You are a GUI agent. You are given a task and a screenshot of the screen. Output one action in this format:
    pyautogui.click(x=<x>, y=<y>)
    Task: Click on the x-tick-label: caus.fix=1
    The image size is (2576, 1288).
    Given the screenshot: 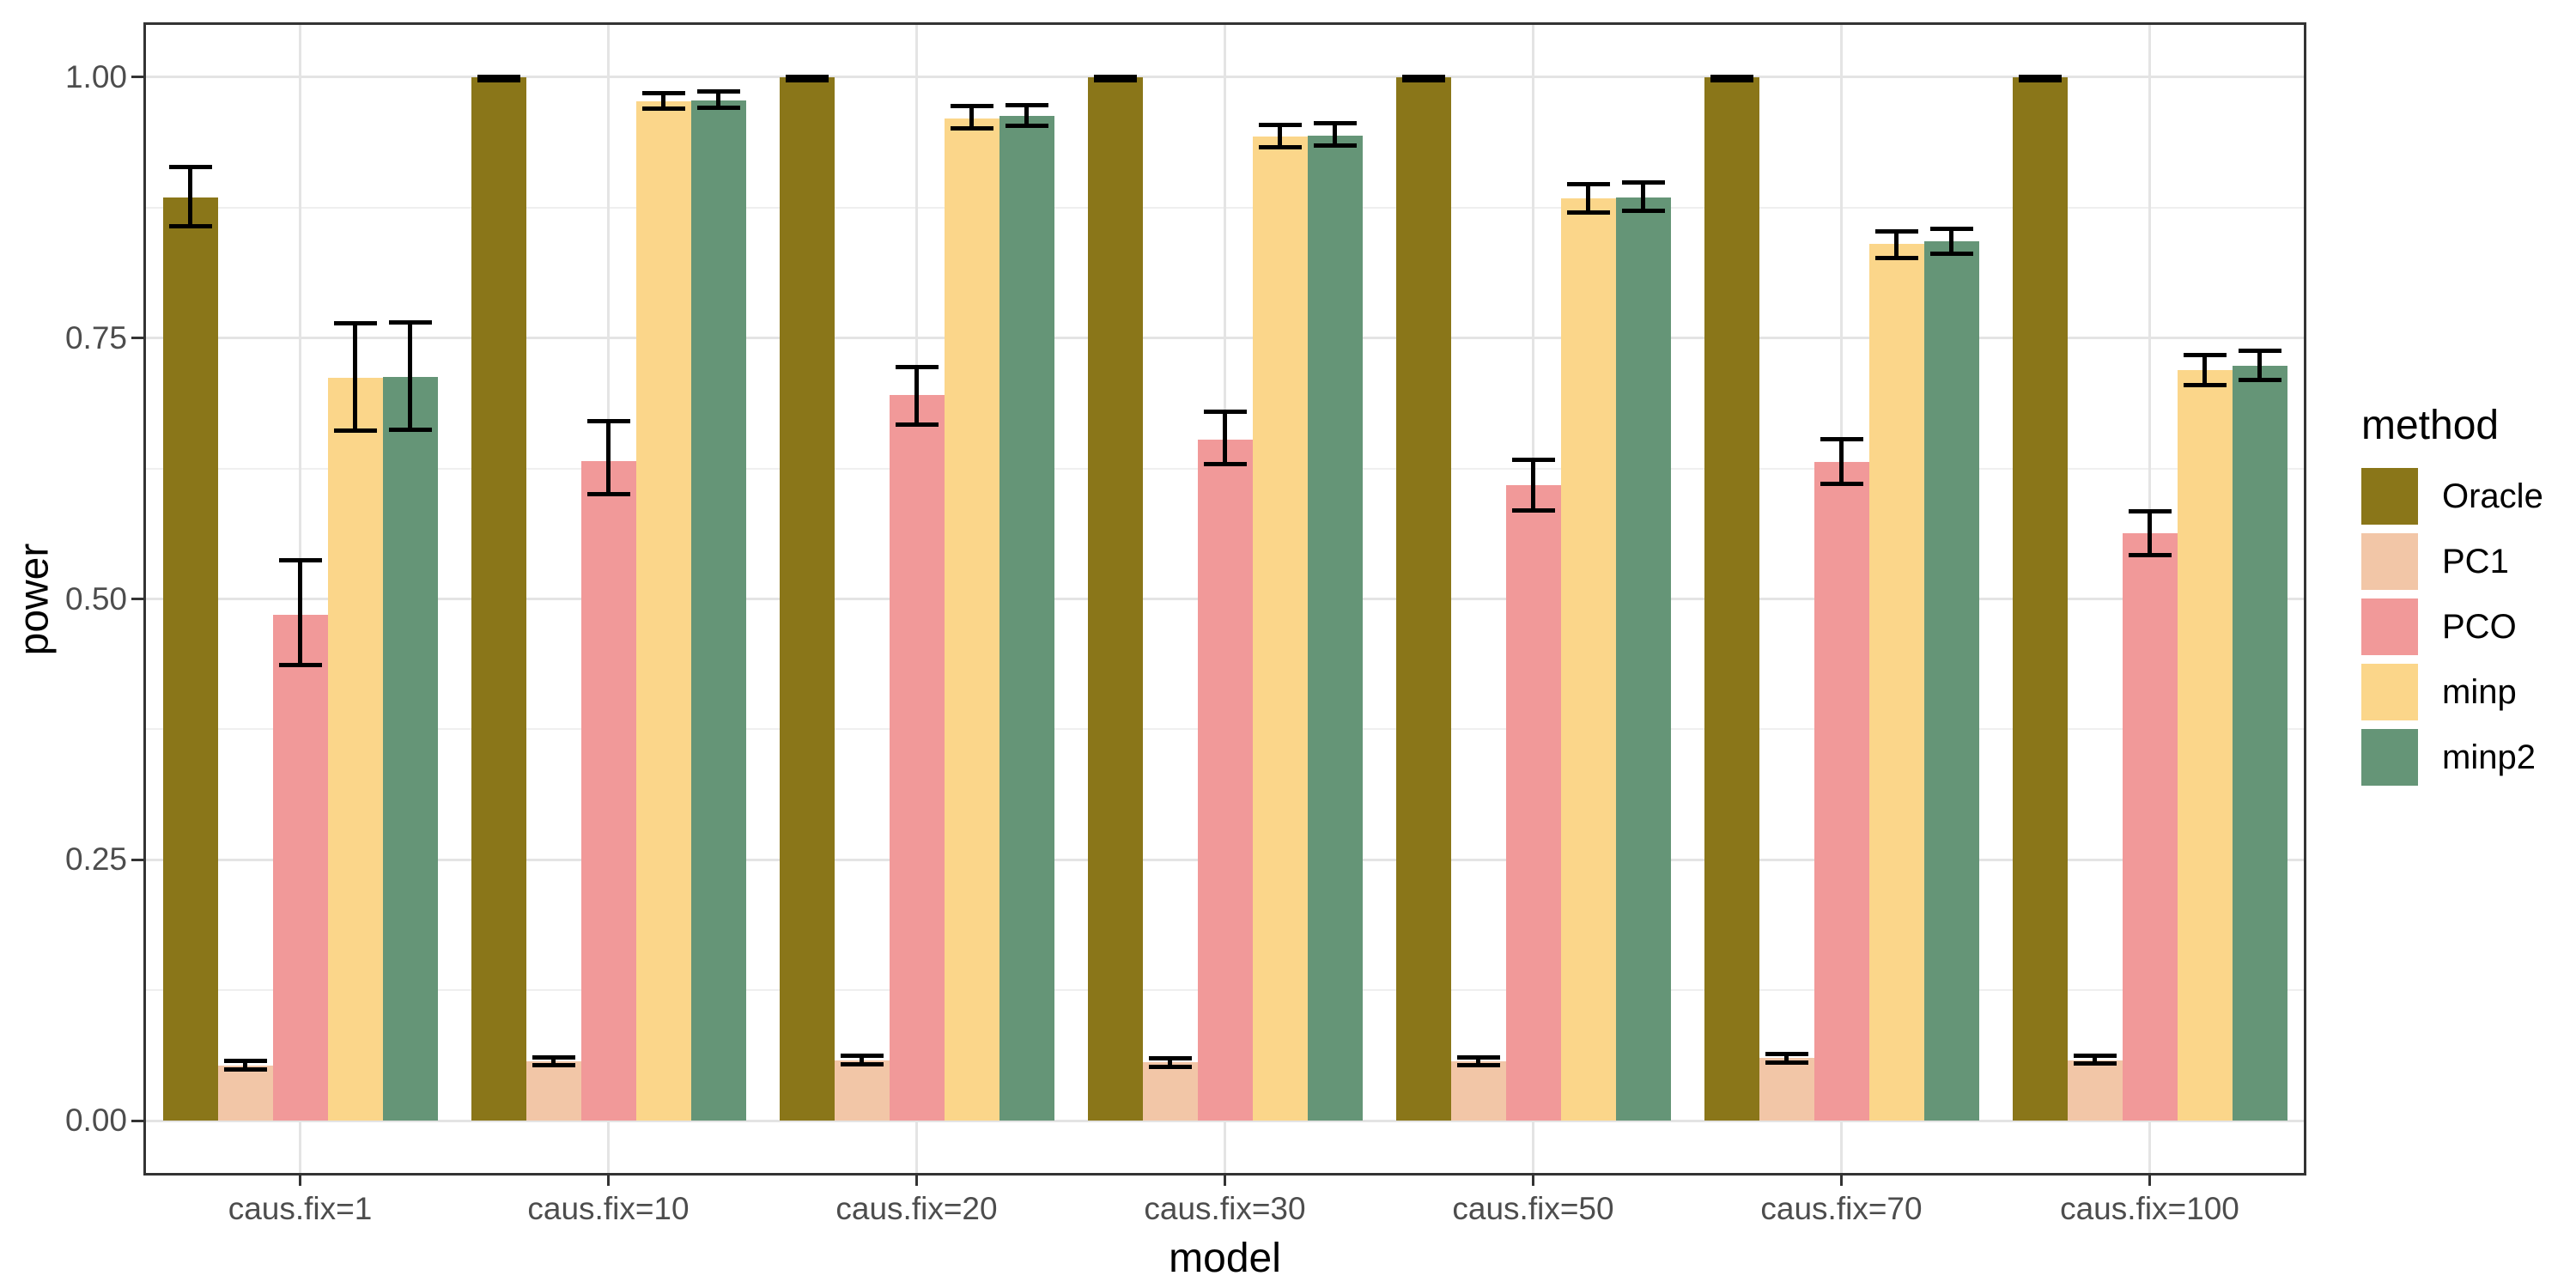 What is the action you would take?
    pyautogui.click(x=301, y=1208)
    